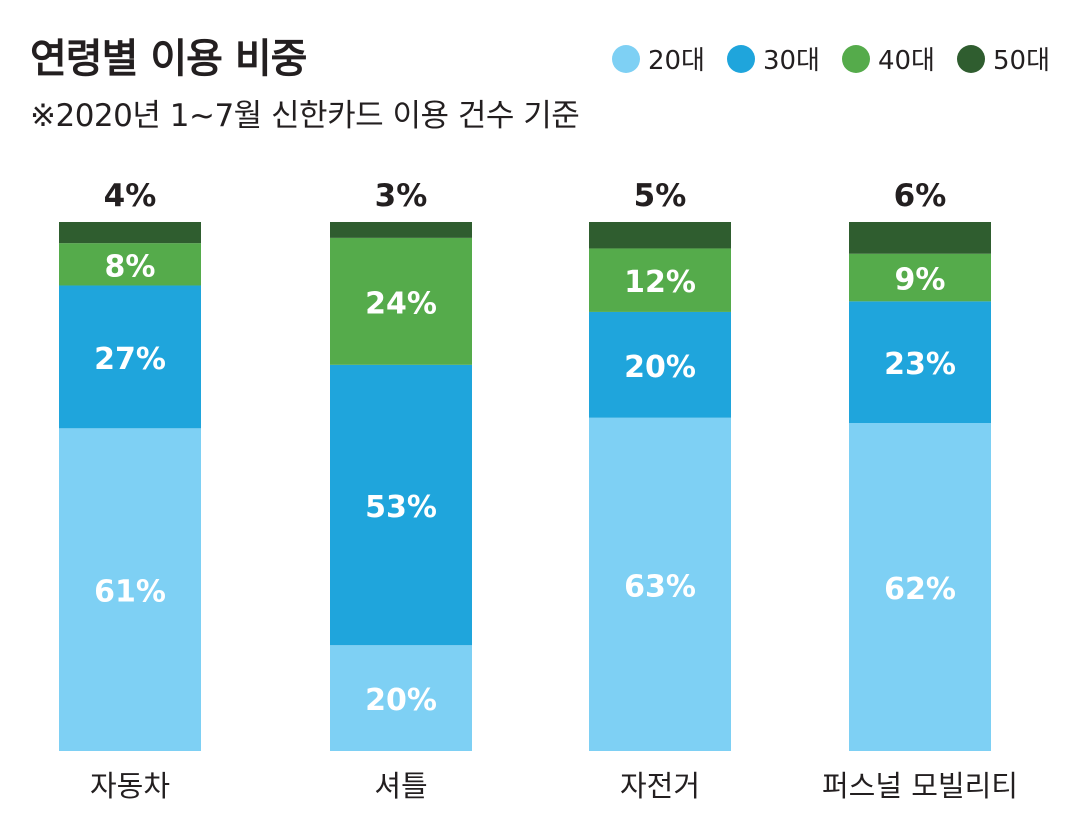  Describe the element at coordinates (400, 786) in the screenshot. I see `category-label: 셔틀` at that location.